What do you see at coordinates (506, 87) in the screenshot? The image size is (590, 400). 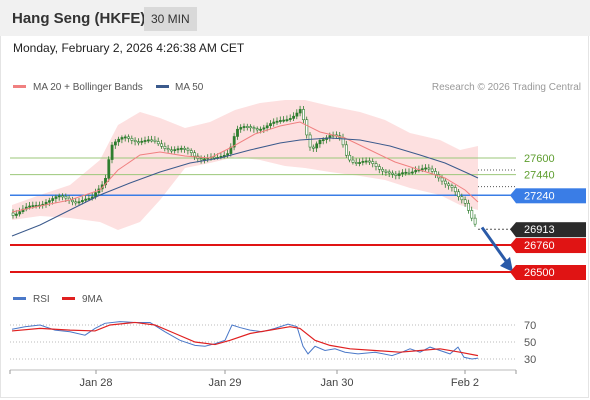 I see `credit-text: Research © 2026 Trading Central` at bounding box center [506, 87].